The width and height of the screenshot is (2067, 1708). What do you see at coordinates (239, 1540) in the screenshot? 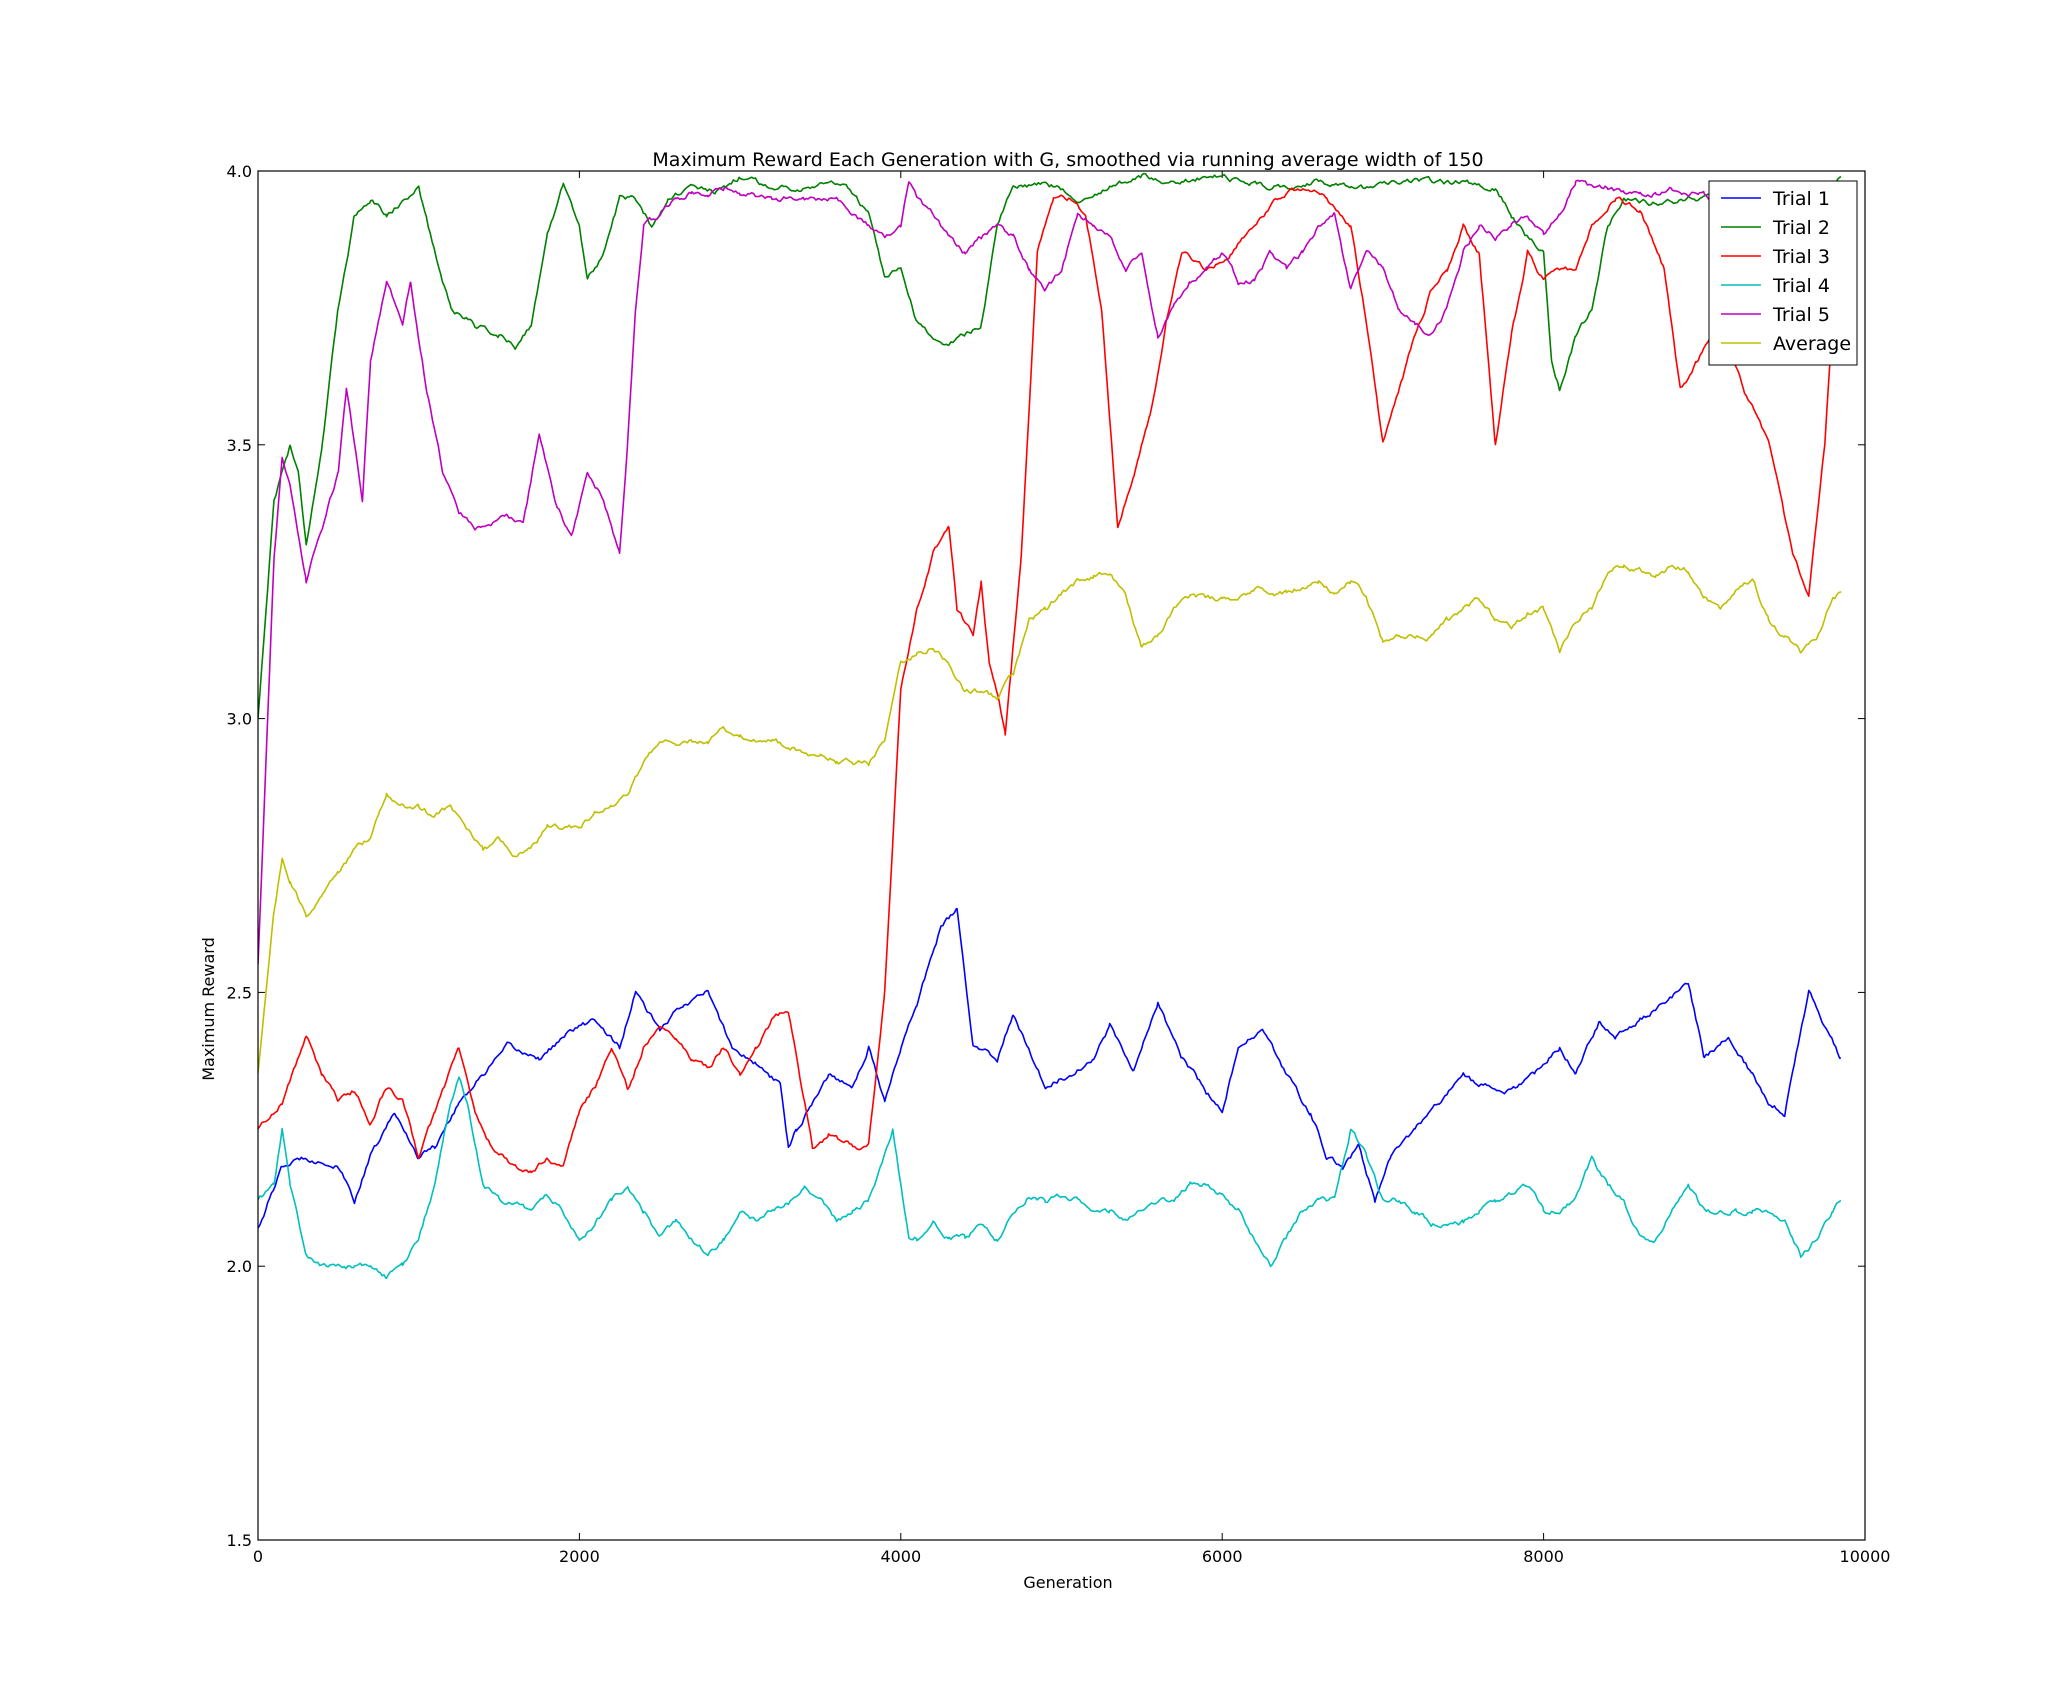
I see `y-tick-label: 1.5` at bounding box center [239, 1540].